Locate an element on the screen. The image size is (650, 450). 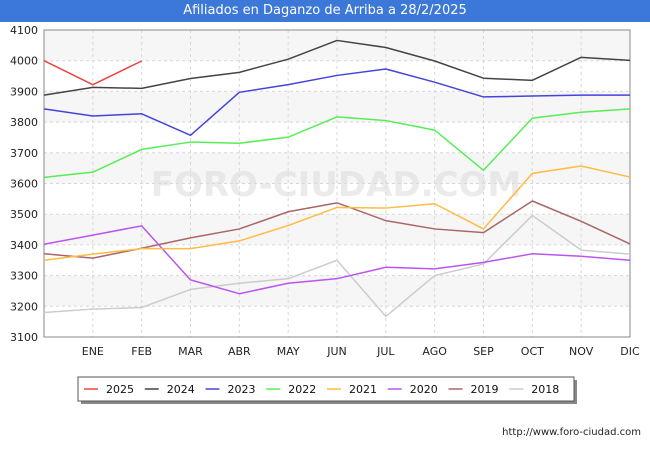
x-tick-label: AGO is located at coordinates (434, 351).